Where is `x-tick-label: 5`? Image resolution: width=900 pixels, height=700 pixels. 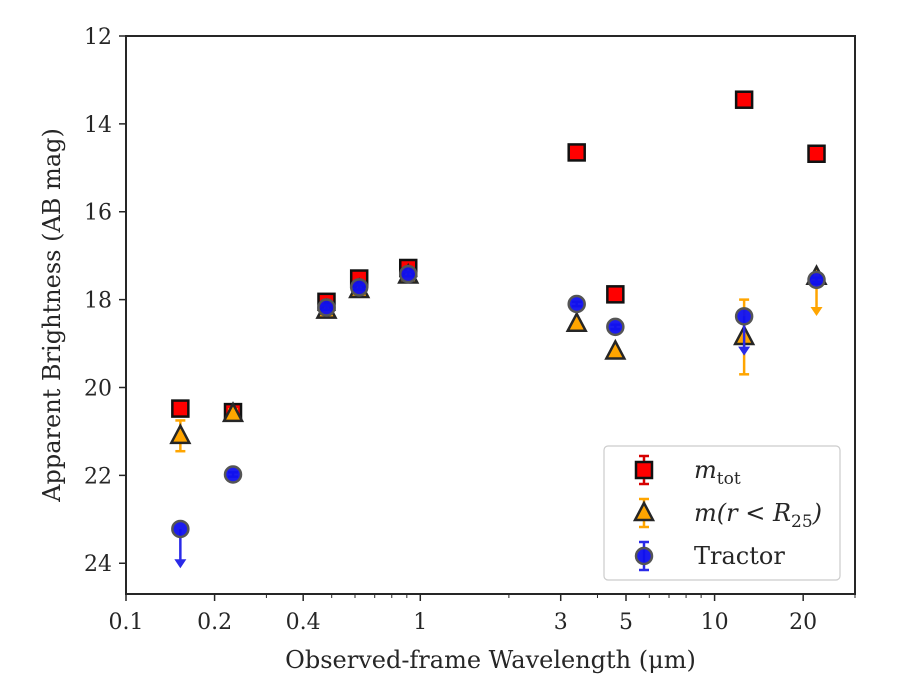
x-tick-label: 5 is located at coordinates (626, 622).